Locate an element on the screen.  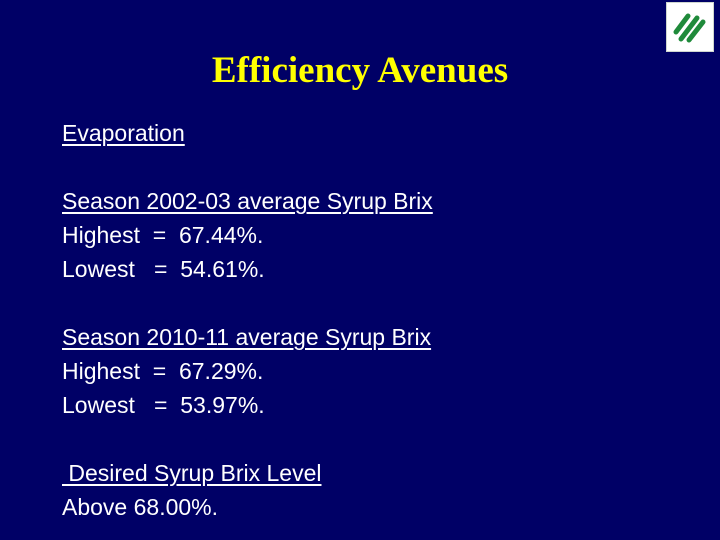
logo-stripes is located at coordinates (689, 28).